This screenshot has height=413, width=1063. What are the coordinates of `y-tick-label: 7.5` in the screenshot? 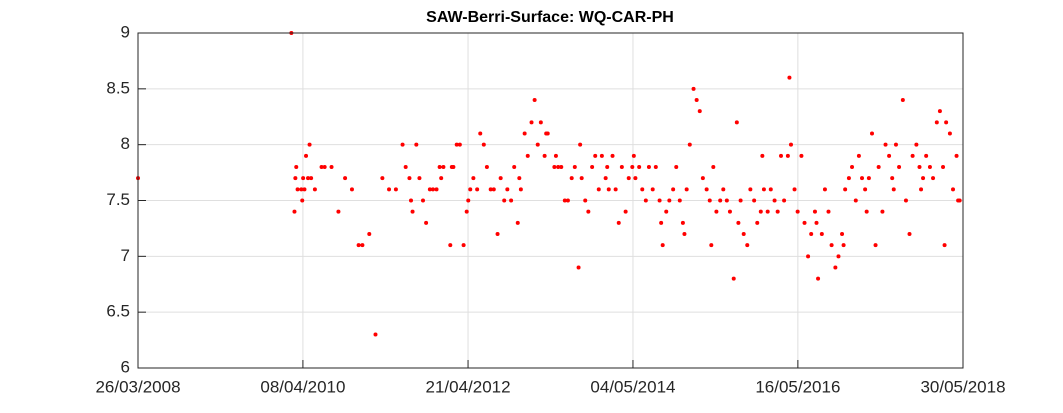 It's located at (118, 199).